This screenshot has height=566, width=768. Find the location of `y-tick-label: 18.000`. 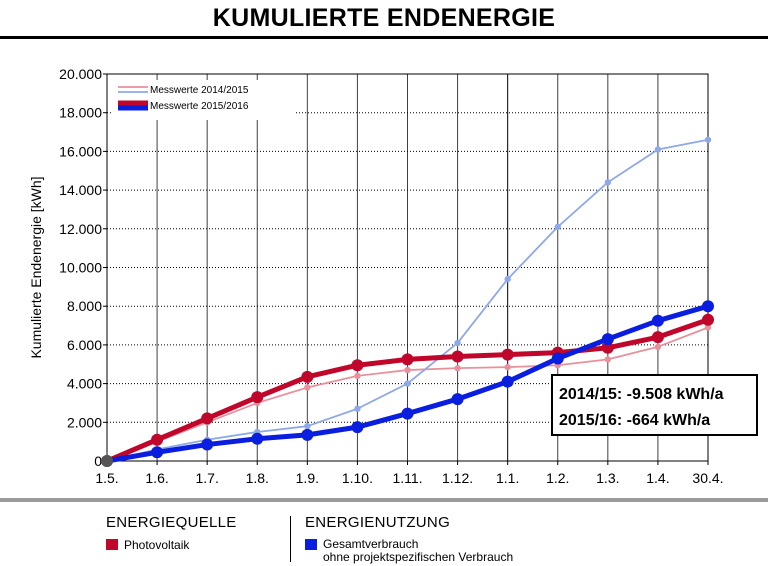

y-tick-label: 18.000 is located at coordinates (80, 113).